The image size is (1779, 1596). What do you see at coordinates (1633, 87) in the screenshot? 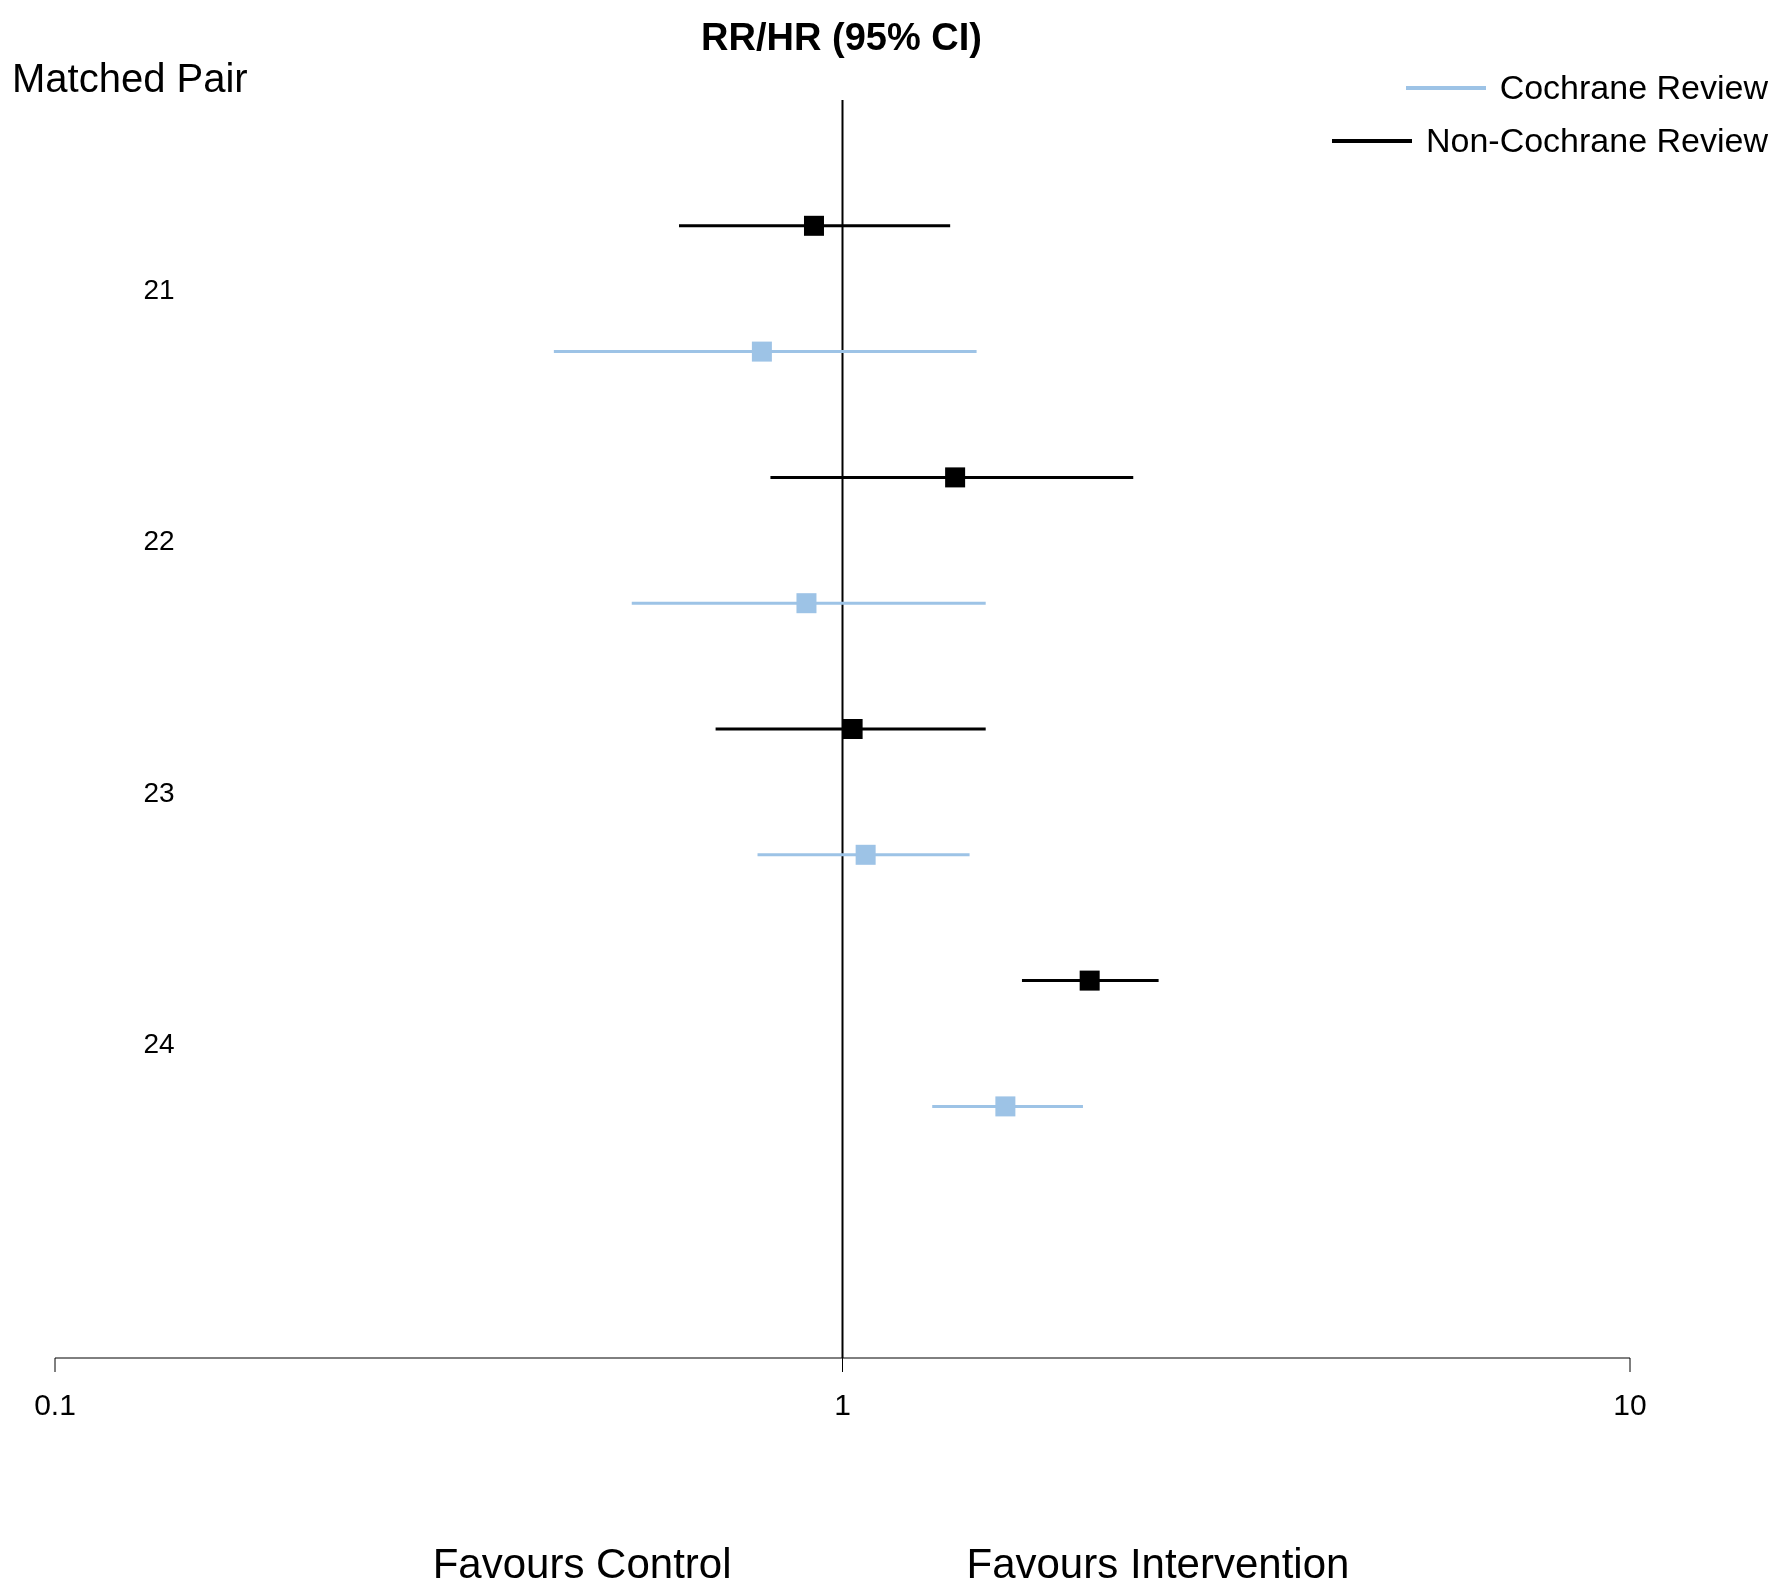
I see `legend-label: Cochrane Review` at bounding box center [1633, 87].